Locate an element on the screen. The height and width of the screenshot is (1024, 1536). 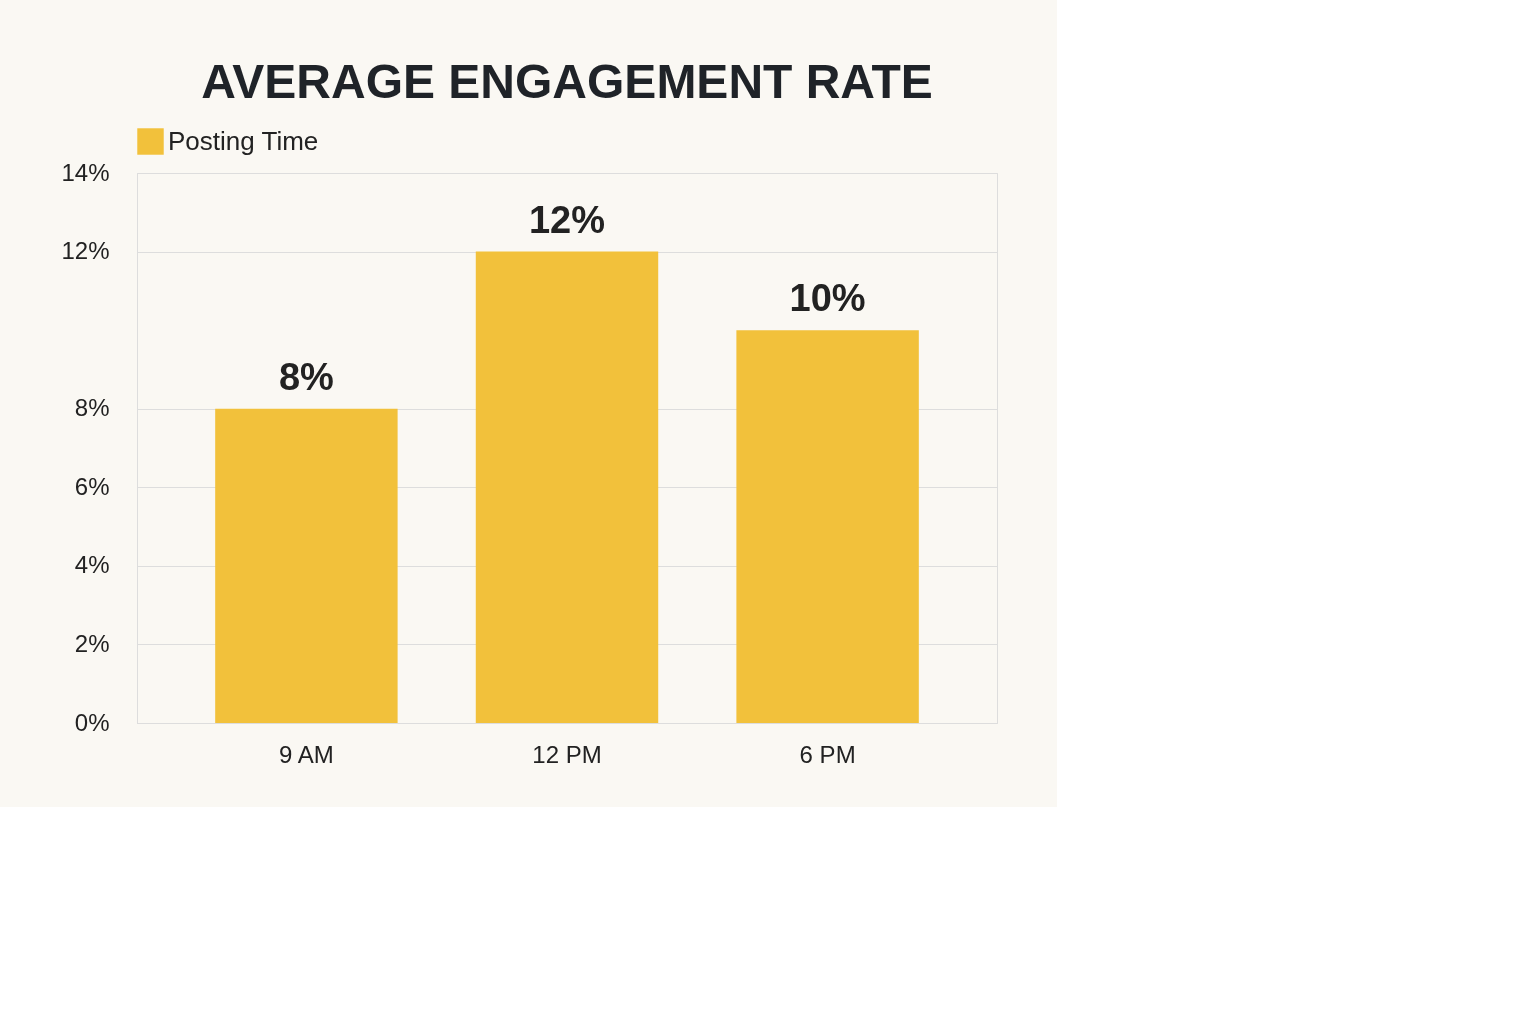
y-tick-label: 2% is located at coordinates (92, 643).